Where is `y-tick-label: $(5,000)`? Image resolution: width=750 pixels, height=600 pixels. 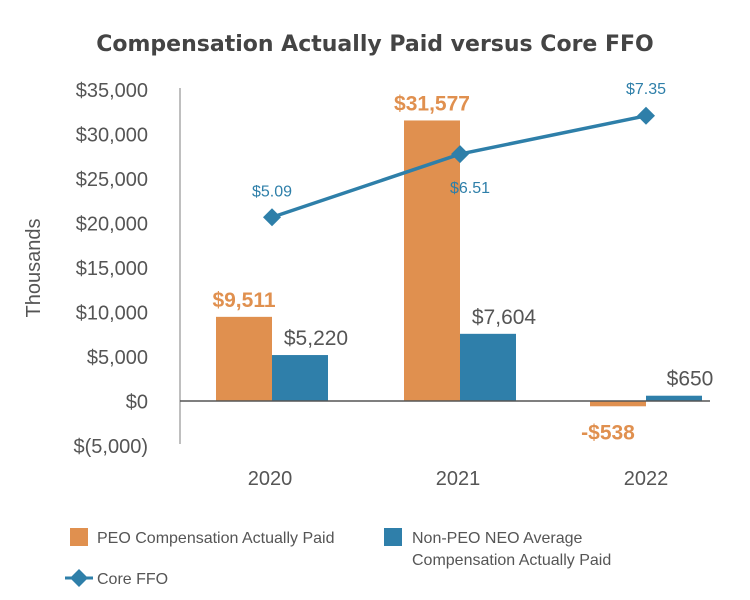 y-tick-label: $(5,000) is located at coordinates (111, 447).